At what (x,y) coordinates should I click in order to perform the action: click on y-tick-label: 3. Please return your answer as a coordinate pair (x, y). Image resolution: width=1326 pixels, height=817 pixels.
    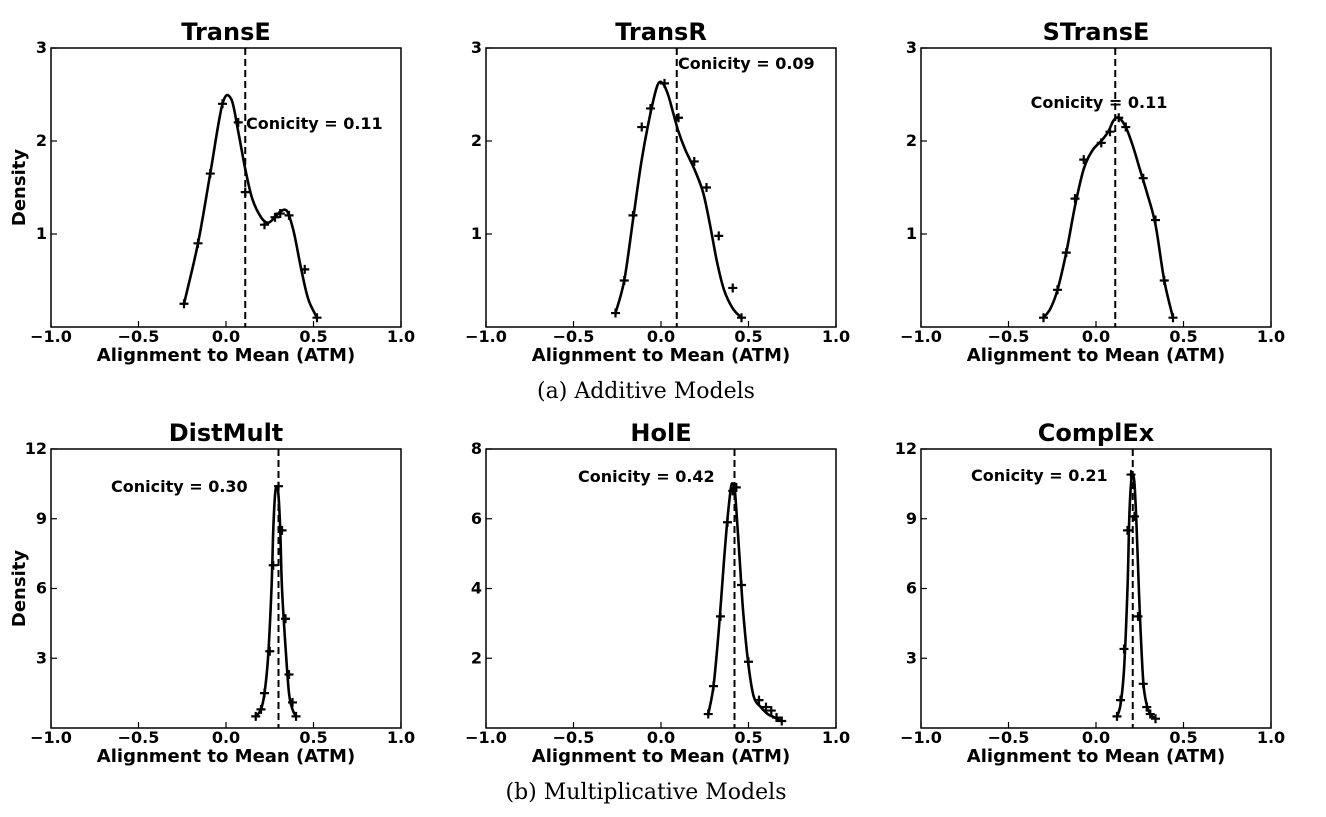
    Looking at the image, I should click on (911, 47).